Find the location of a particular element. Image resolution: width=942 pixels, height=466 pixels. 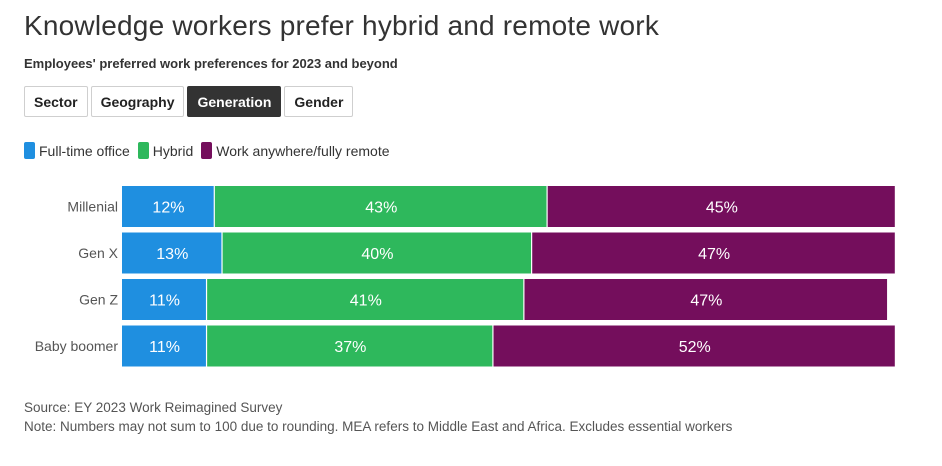

bar-millenial-work-anywhere-fully-remote is located at coordinates (721, 206).